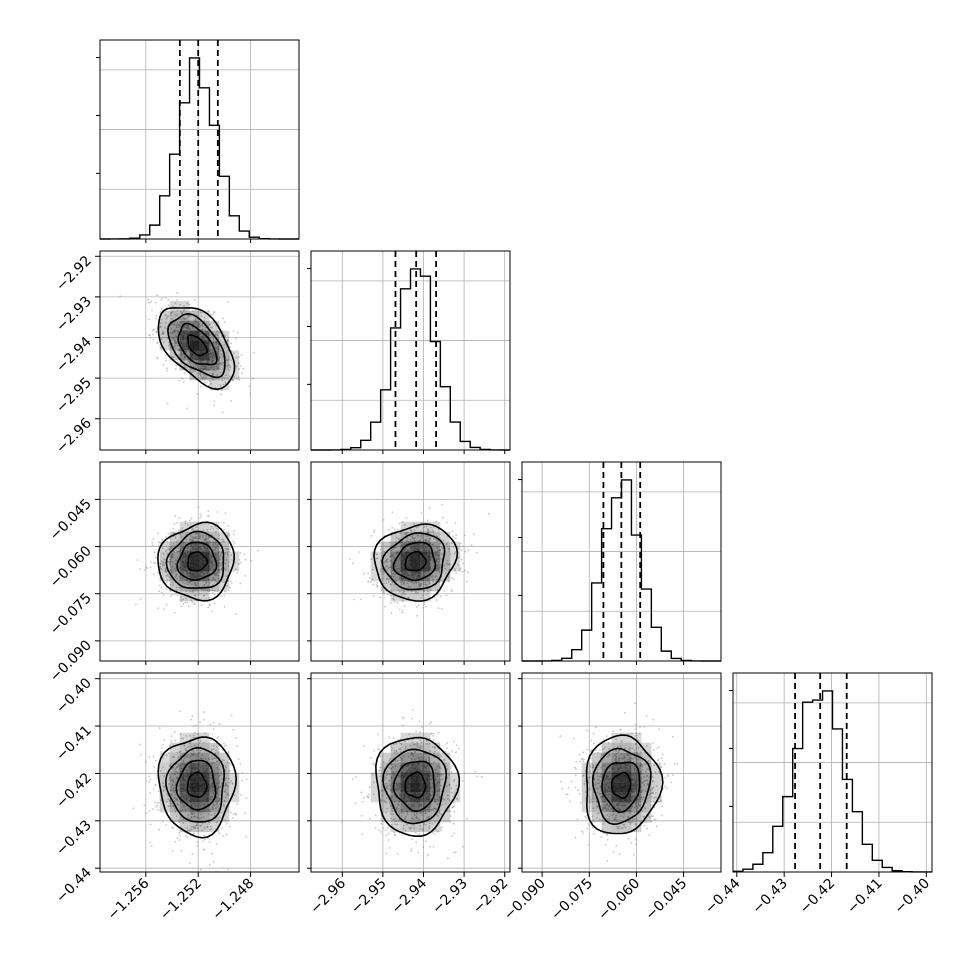 The width and height of the screenshot is (970, 970). What do you see at coordinates (199, 148) in the screenshot?
I see `histogram-steps` at bounding box center [199, 148].